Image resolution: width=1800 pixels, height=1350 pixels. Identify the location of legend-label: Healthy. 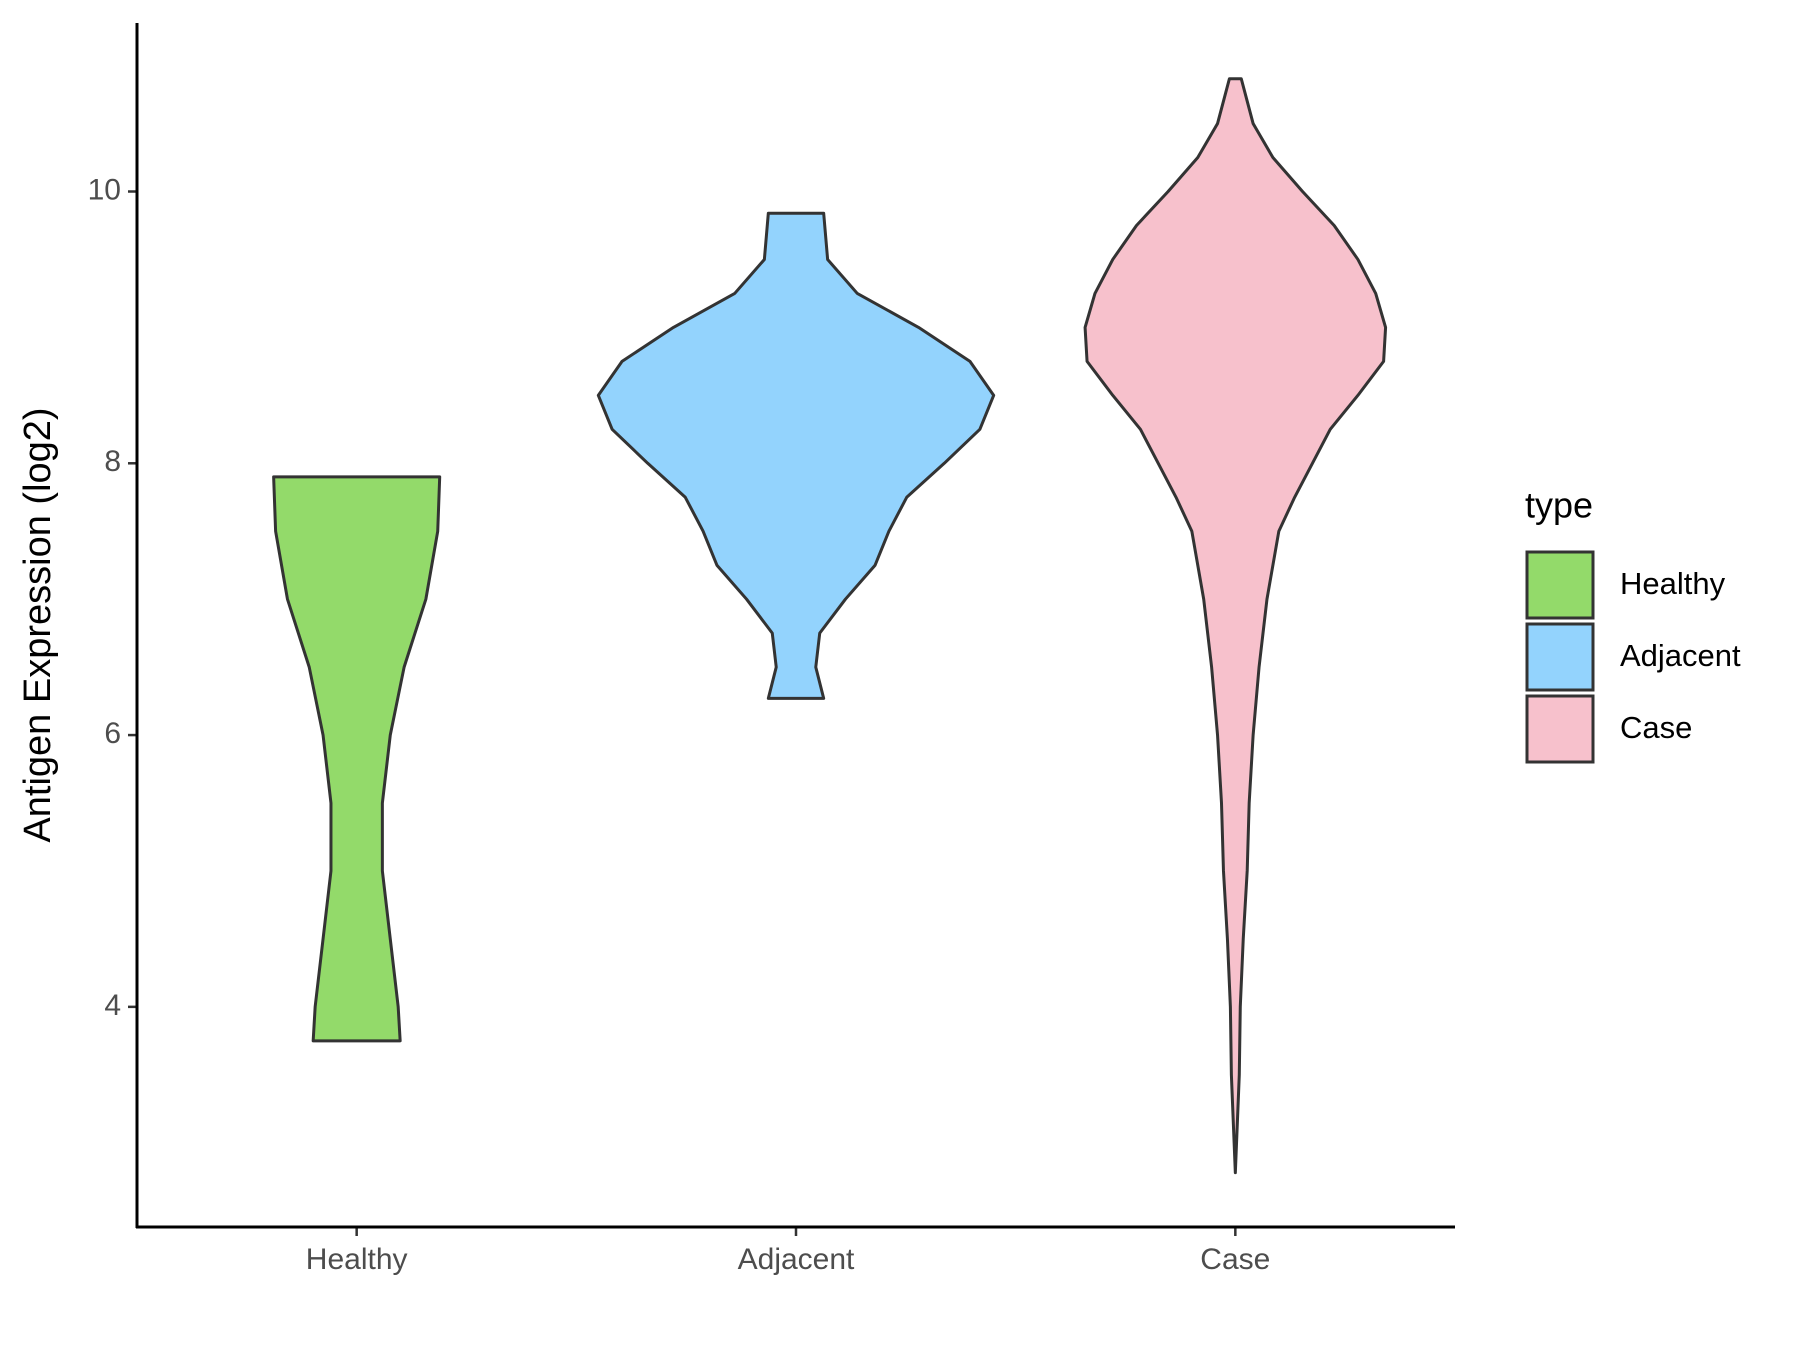
(1673, 583).